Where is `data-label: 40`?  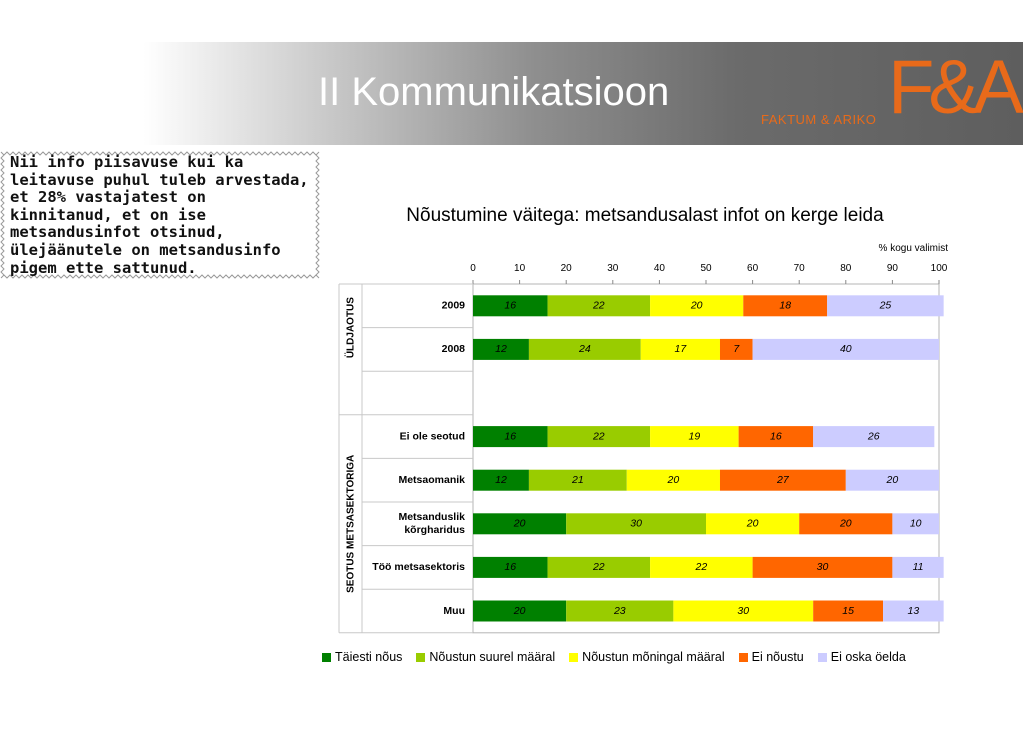
data-label: 40 is located at coordinates (846, 349).